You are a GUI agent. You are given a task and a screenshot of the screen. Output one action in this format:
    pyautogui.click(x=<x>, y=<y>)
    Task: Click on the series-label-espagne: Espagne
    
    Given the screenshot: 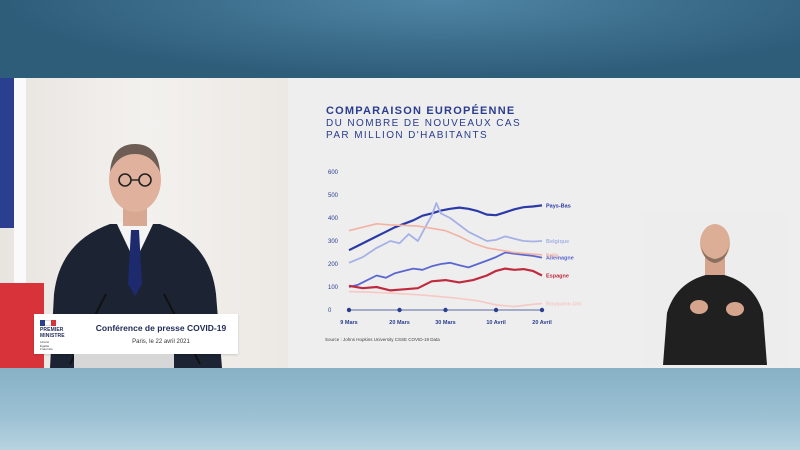 What is the action you would take?
    pyautogui.click(x=557, y=277)
    